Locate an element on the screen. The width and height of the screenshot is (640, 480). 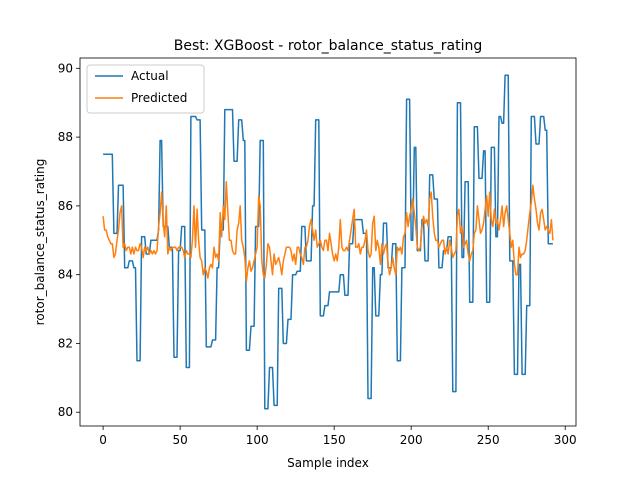
x-tick-label: 250 is located at coordinates (488, 440).